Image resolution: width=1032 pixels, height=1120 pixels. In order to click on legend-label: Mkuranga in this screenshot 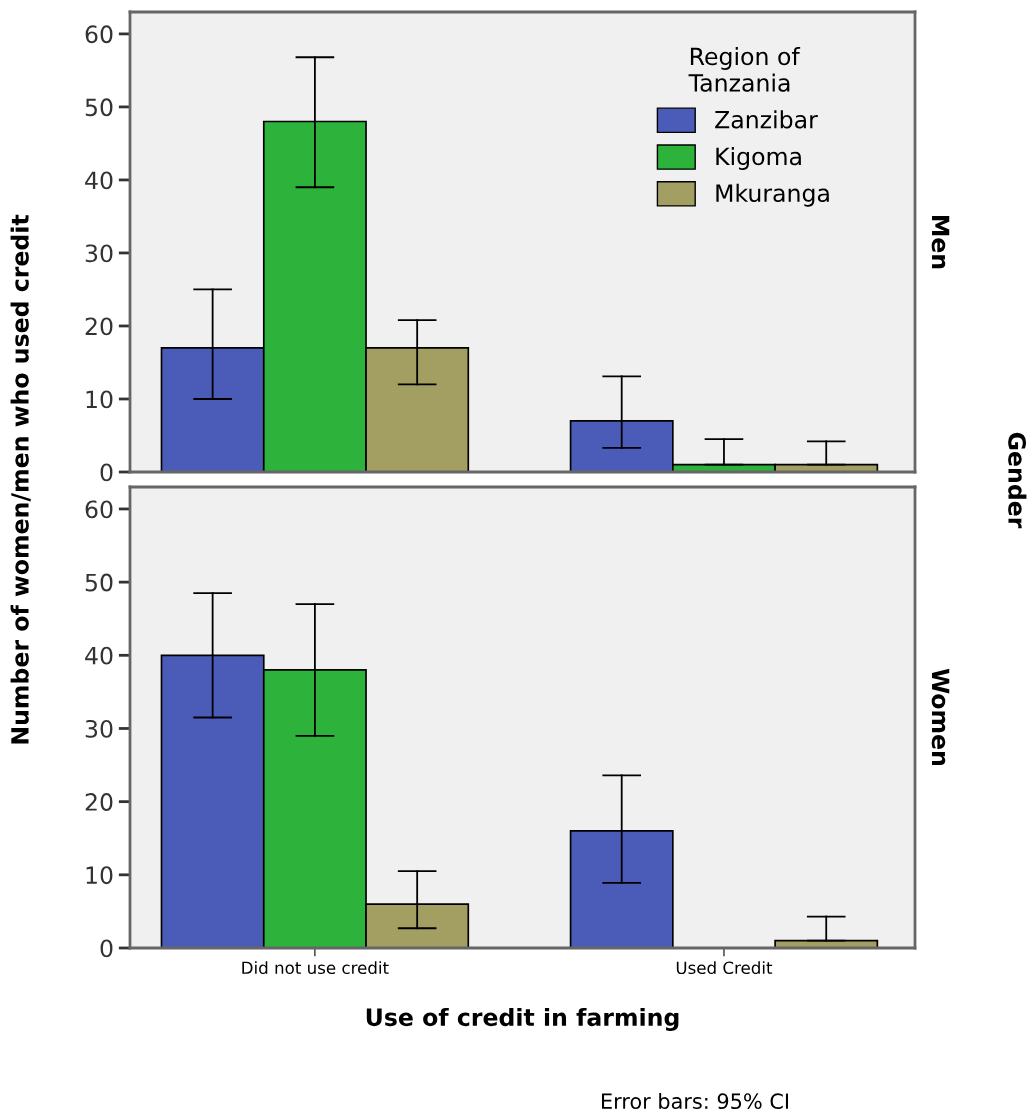, I will do `click(772, 195)`.